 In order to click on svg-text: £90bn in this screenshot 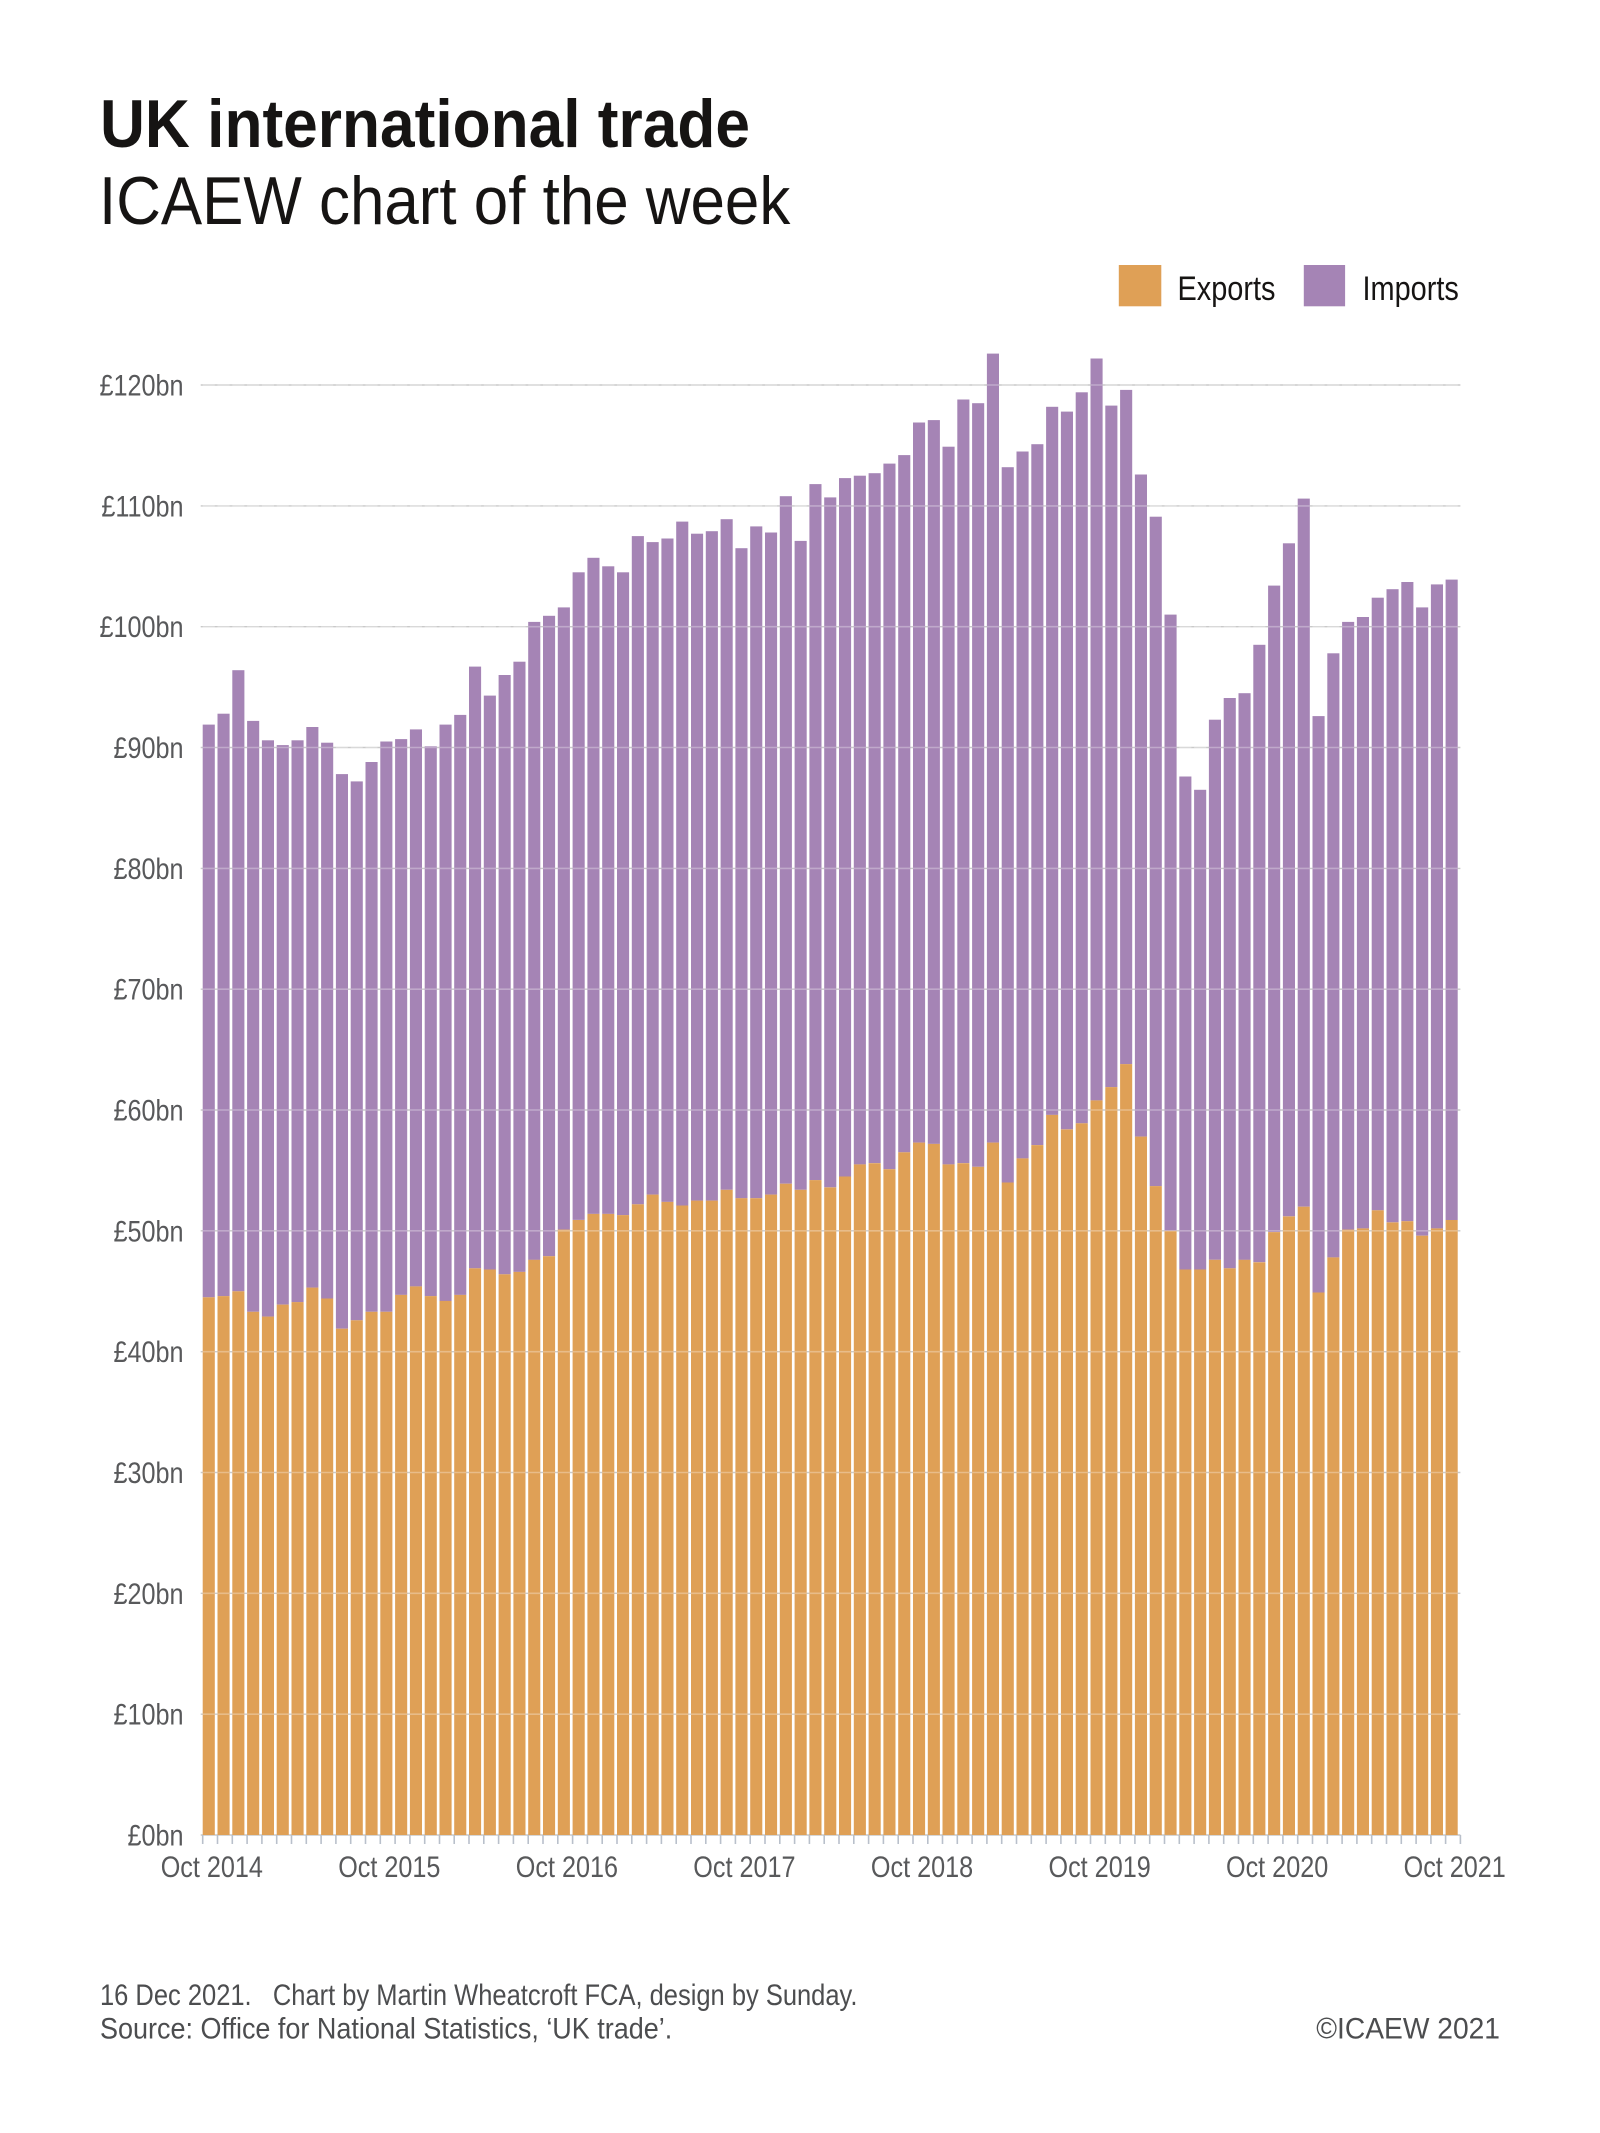, I will do `click(148, 748)`.